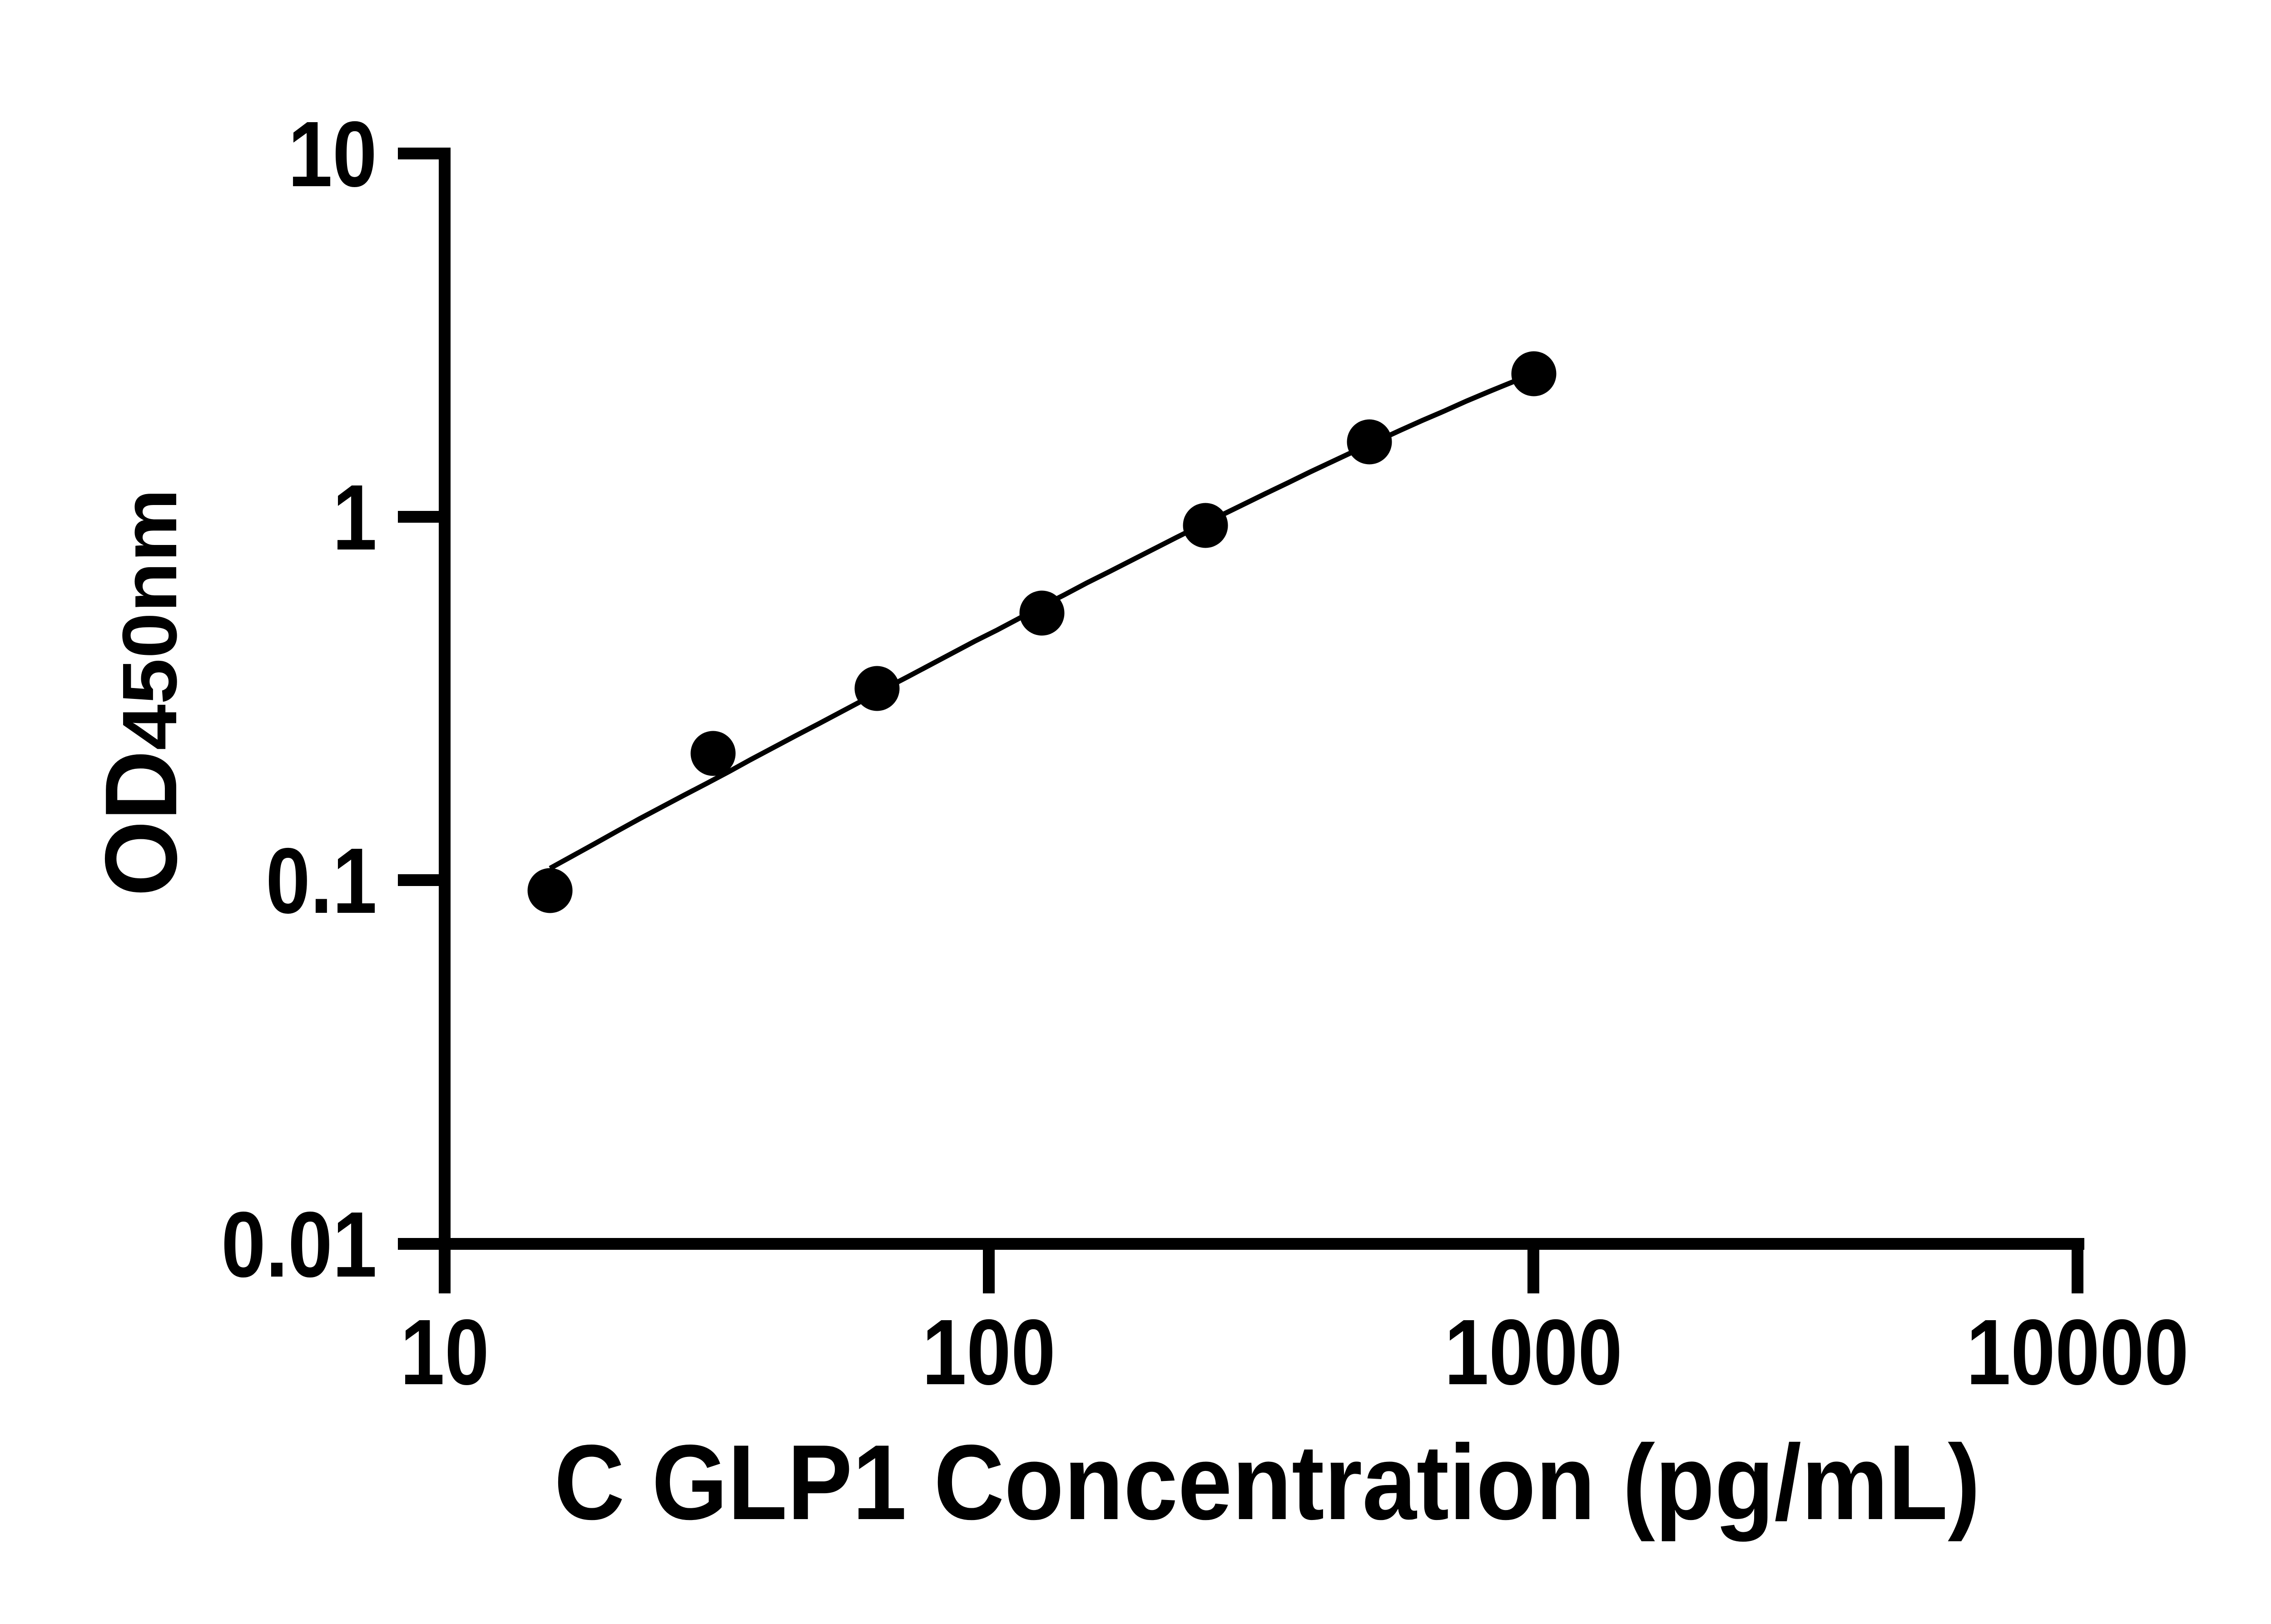 This screenshot has width=2271, height=1624. I want to click on svg-text: 10000, so click(2077, 1352).